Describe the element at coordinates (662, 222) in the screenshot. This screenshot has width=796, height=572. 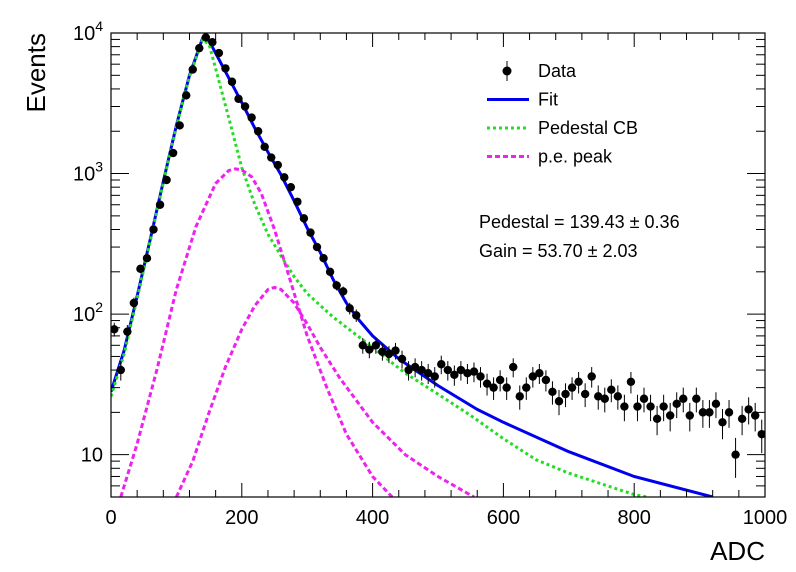
I see `pedestal-error: 0.36` at that location.